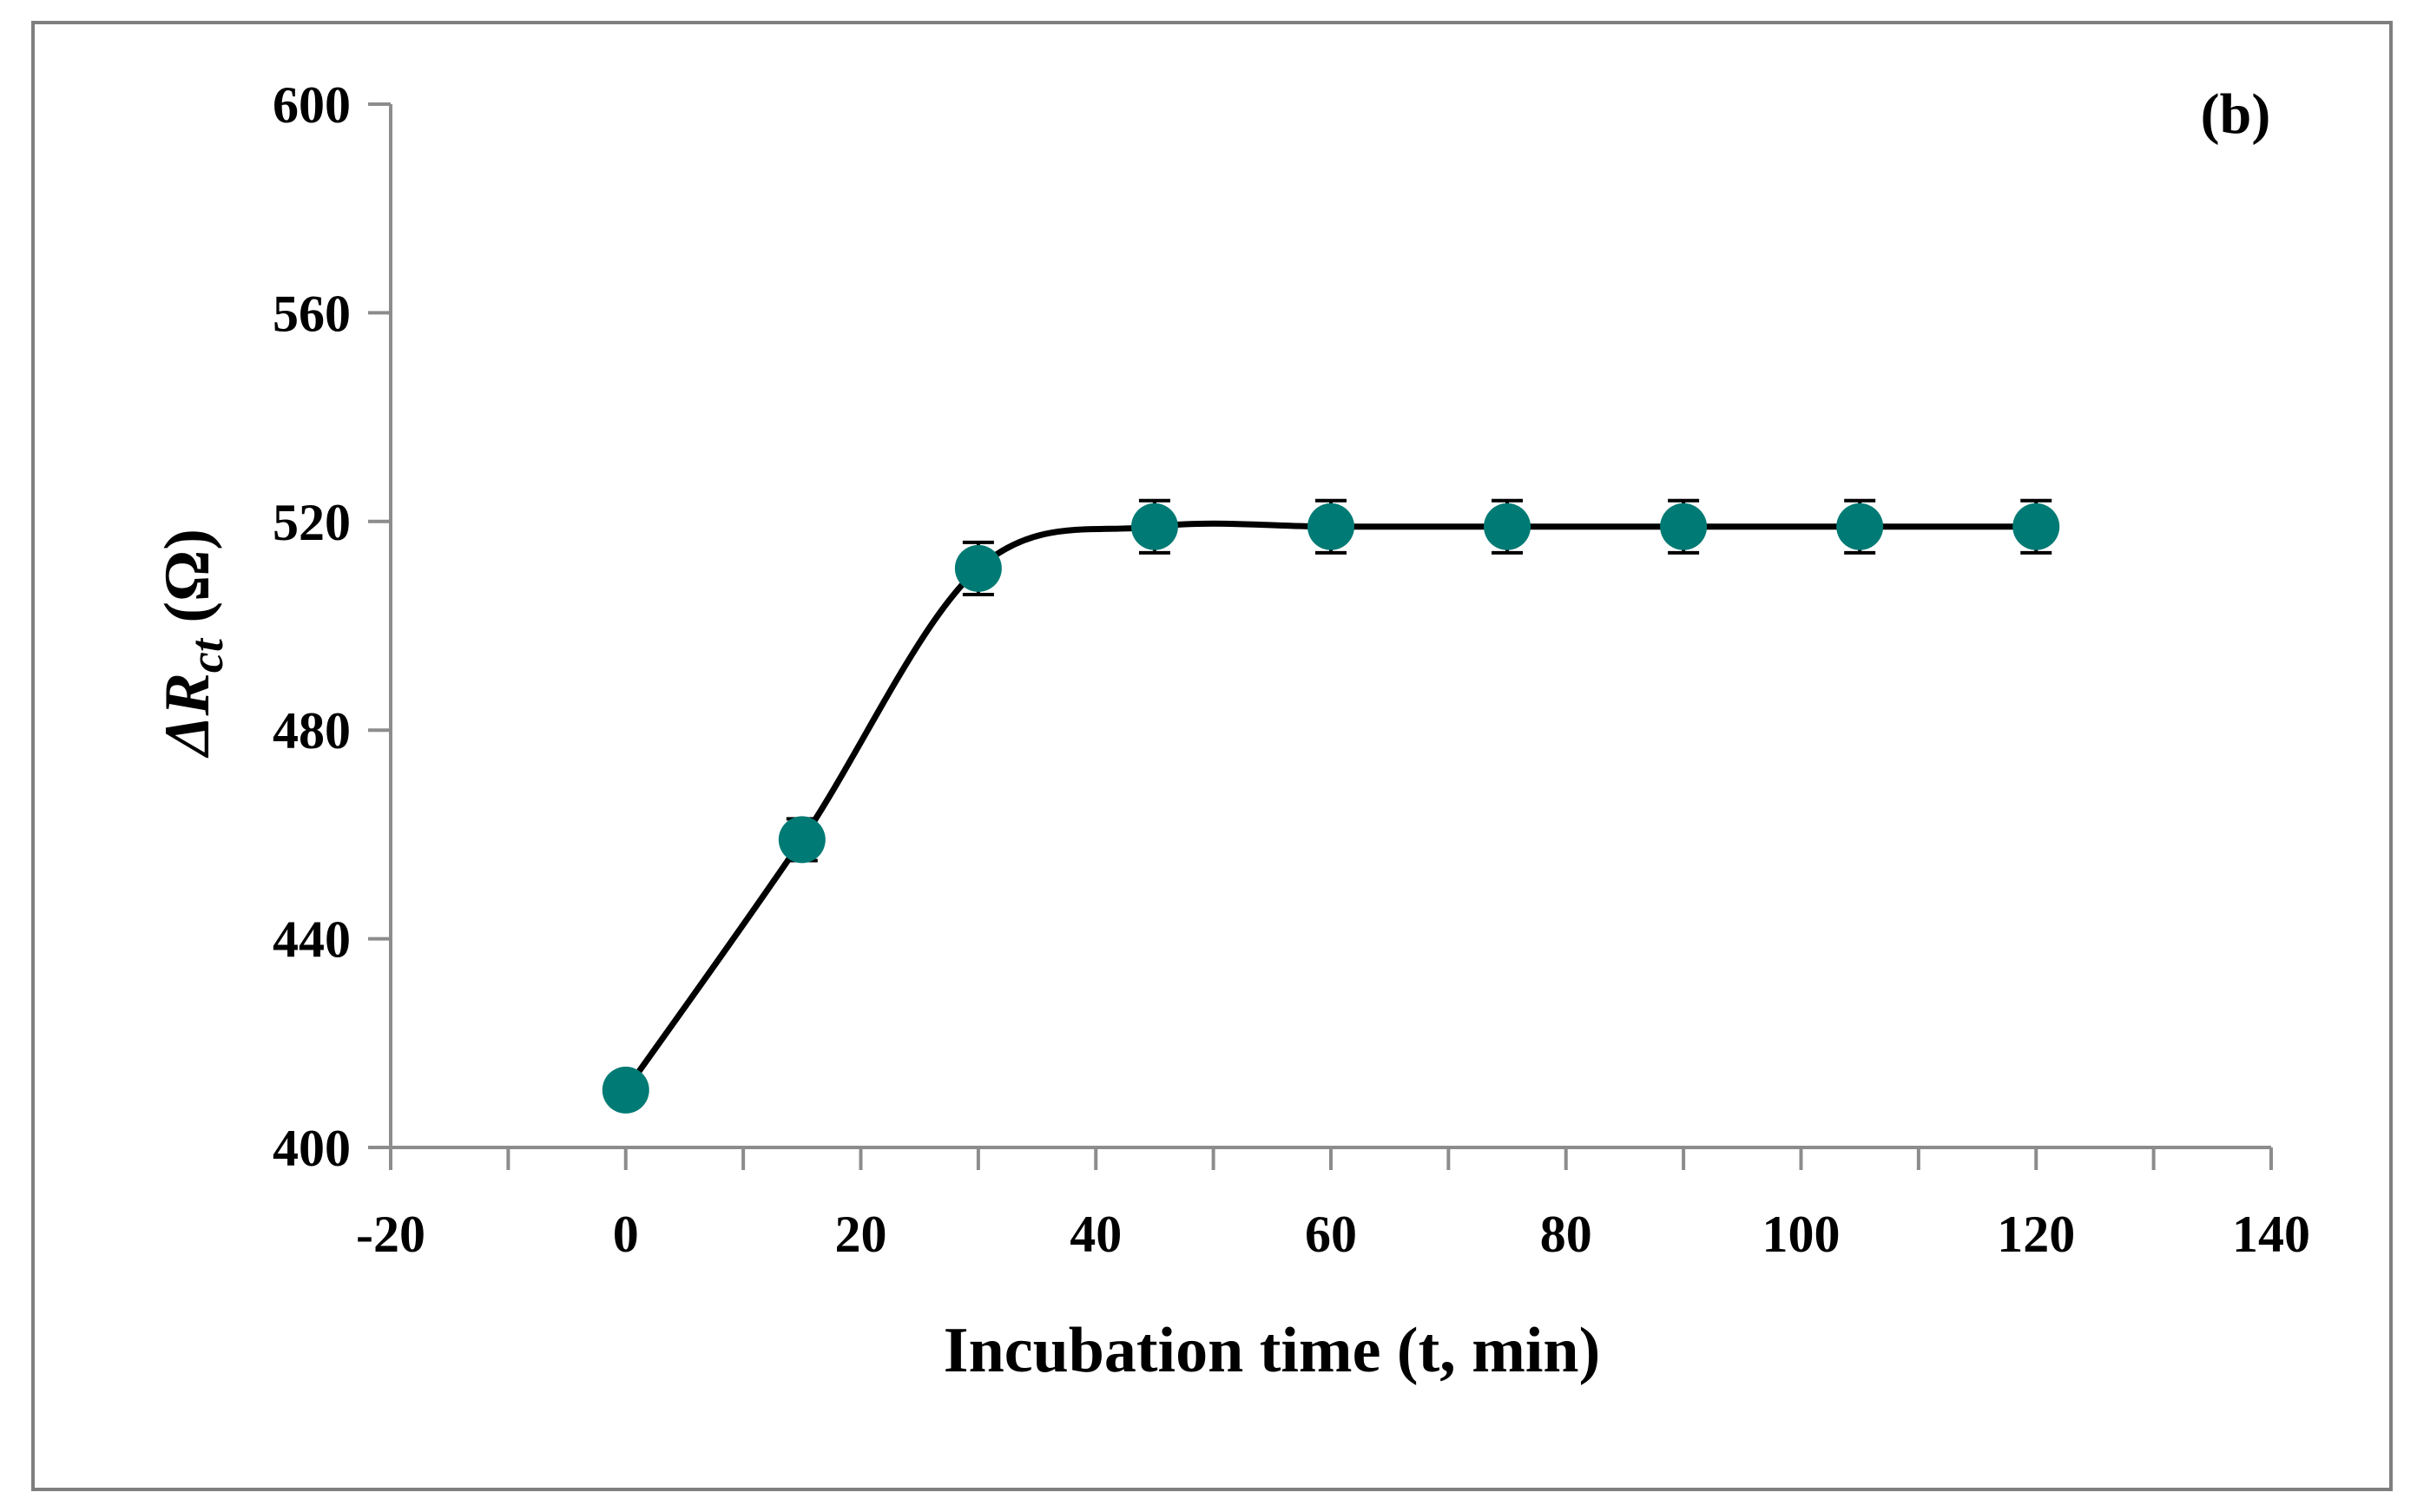 The image size is (2417, 1512). I want to click on x-tick-label-100: 100, so click(1801, 1234).